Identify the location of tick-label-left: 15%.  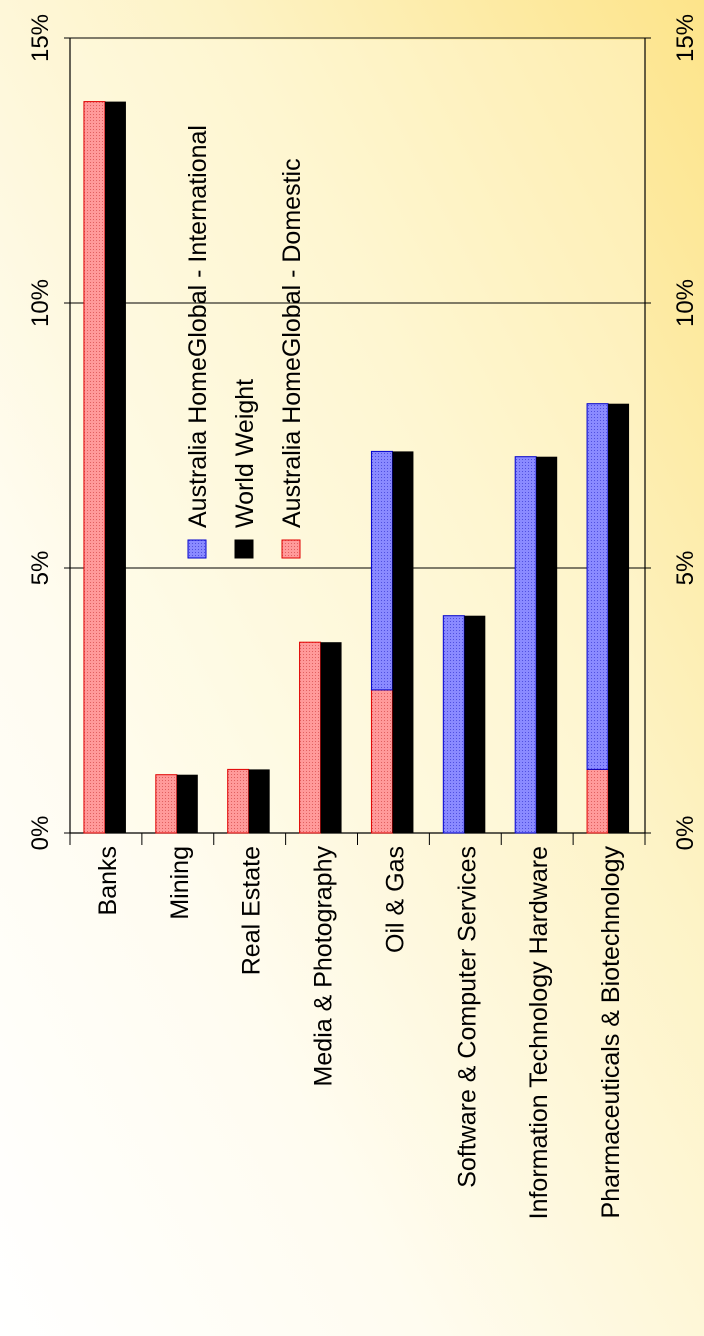
(40, 38).